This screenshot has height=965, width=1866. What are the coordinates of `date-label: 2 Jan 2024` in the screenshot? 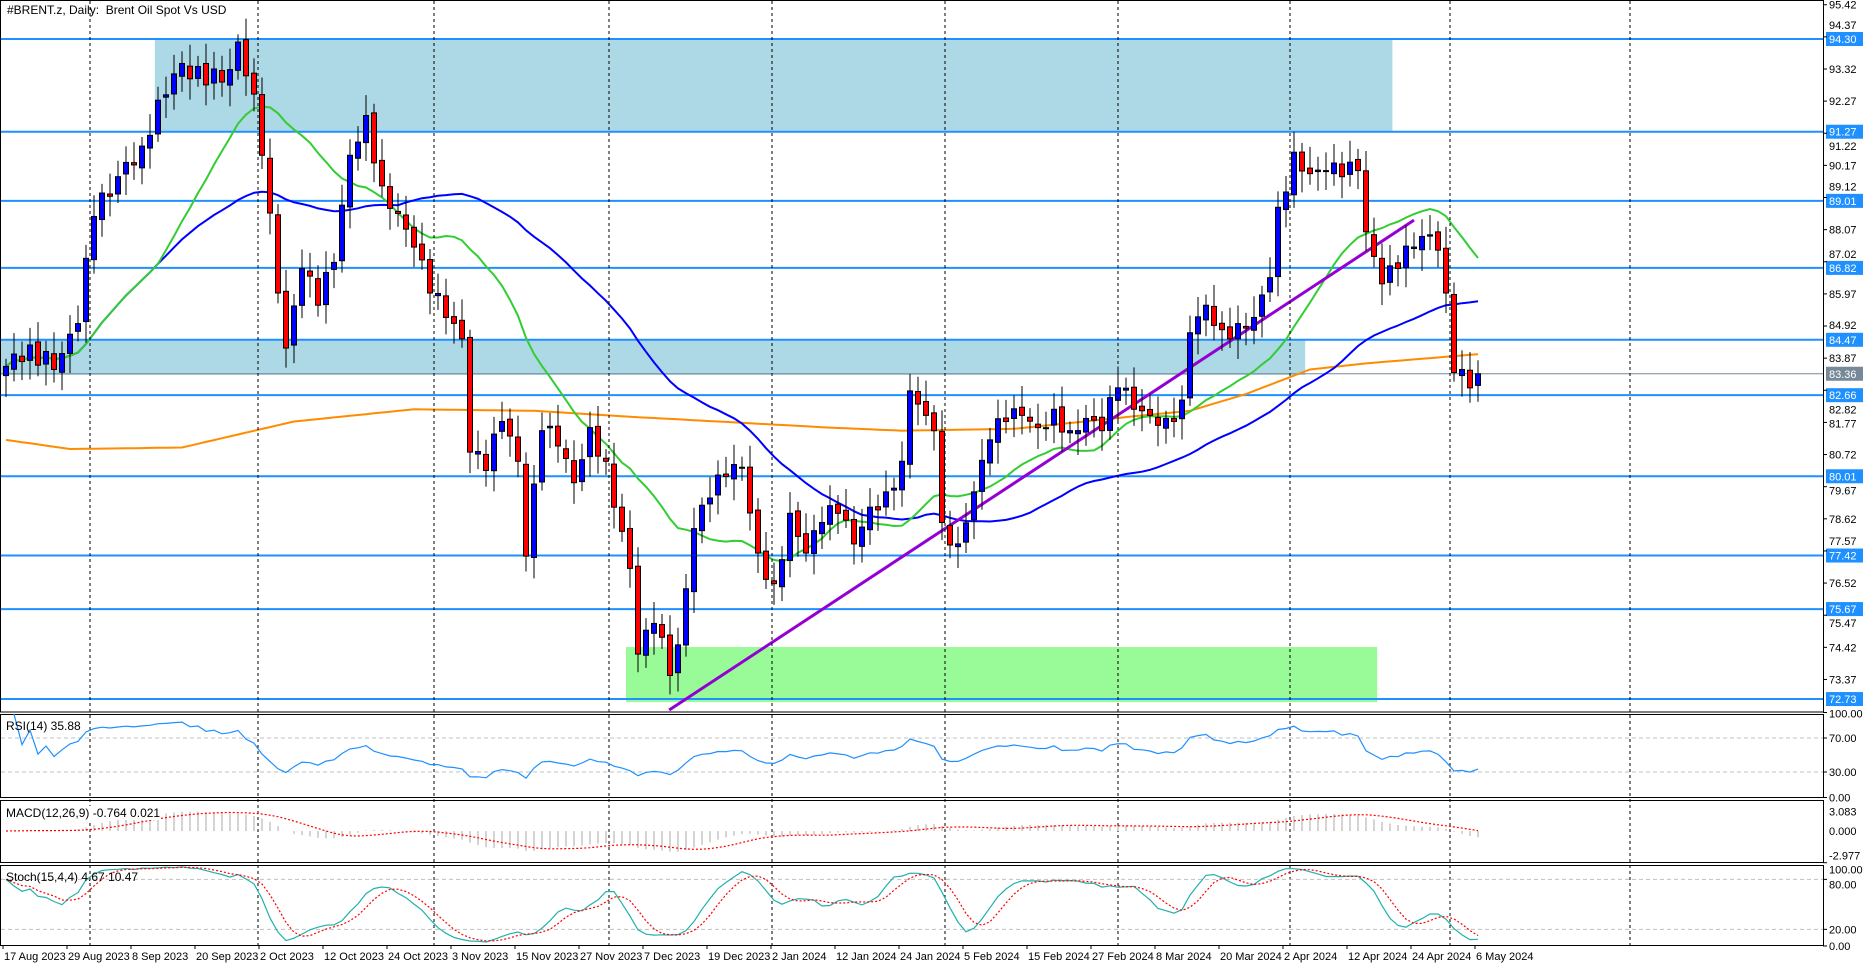 It's located at (799, 957).